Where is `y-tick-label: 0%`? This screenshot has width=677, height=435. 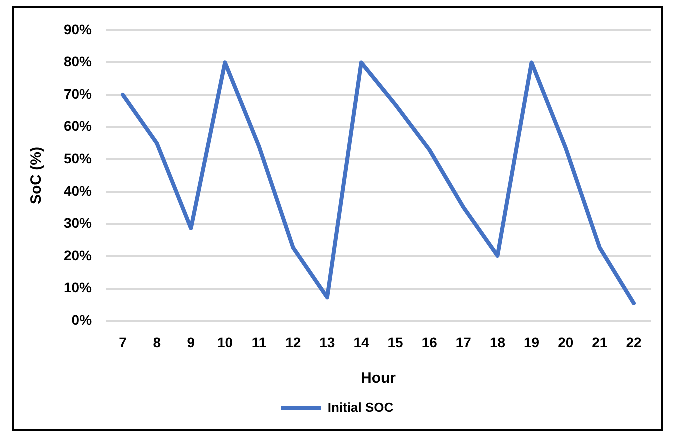 y-tick-label: 0% is located at coordinates (82, 320).